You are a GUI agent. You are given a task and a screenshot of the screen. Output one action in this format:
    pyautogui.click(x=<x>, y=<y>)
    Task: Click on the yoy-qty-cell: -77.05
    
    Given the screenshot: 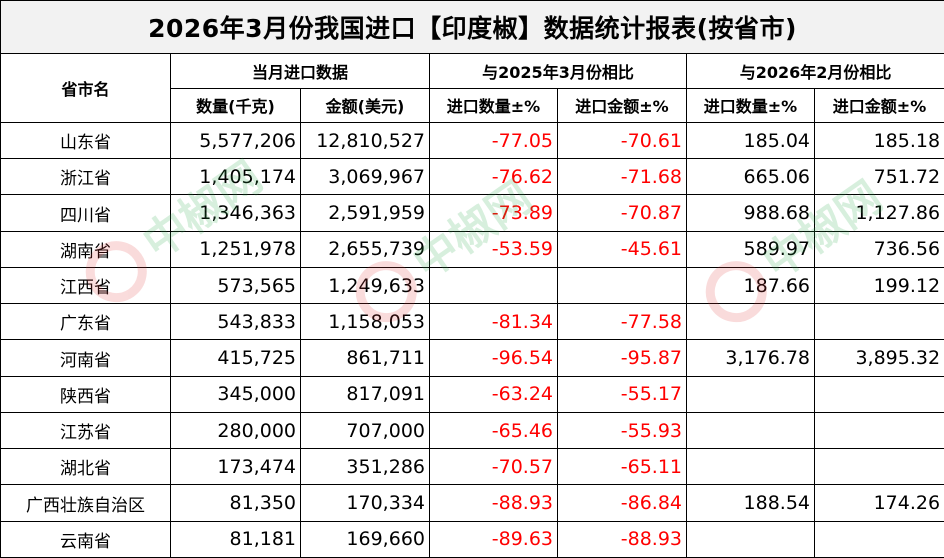 What is the action you would take?
    pyautogui.click(x=493, y=140)
    